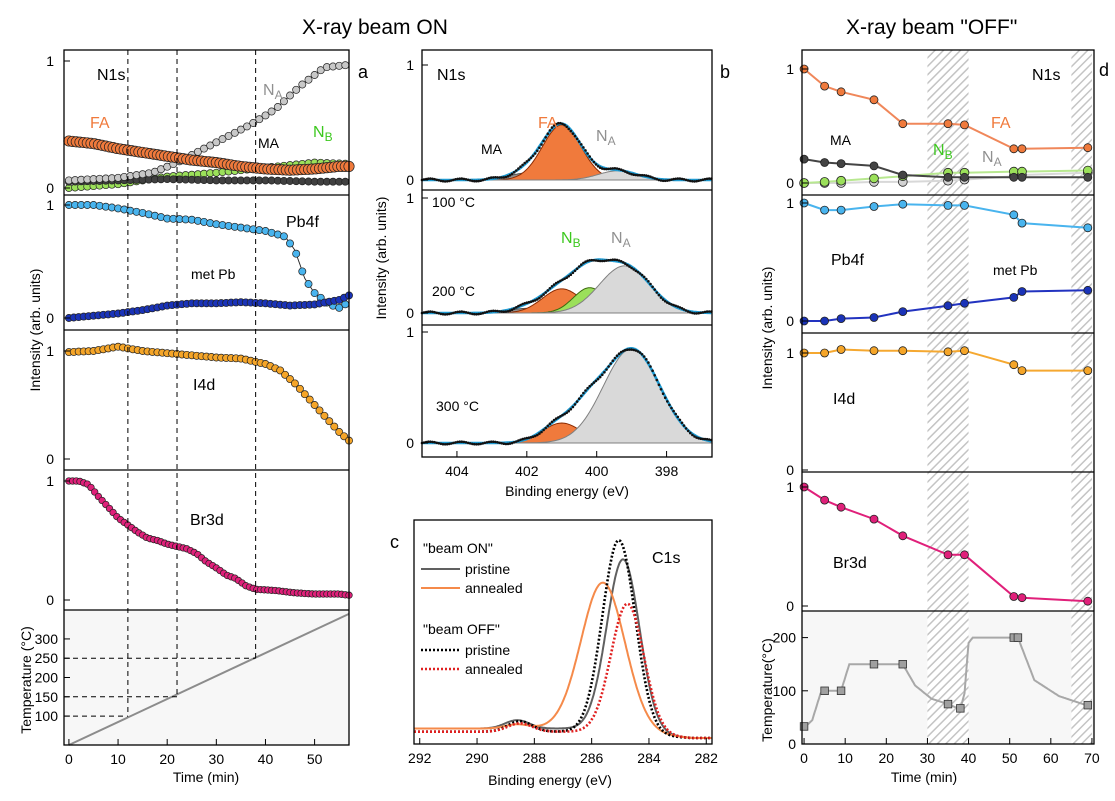 The width and height of the screenshot is (1115, 801). I want to click on panel-d-n1s-title: N1s, so click(1046, 75).